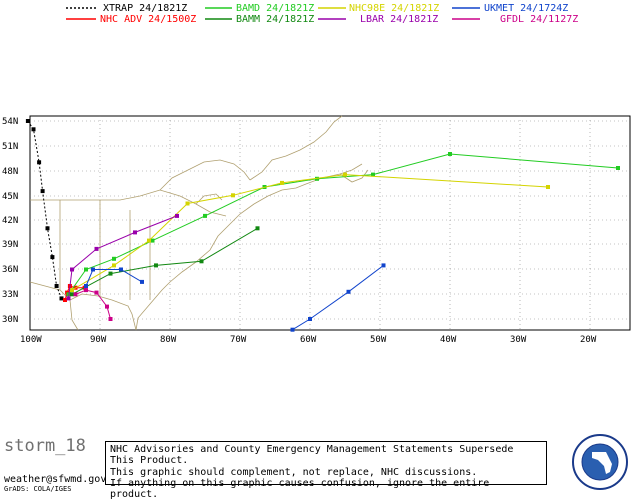 This screenshot has height=500, width=640. What do you see at coordinates (238, 340) in the screenshot?
I see `lon-label: 70W` at bounding box center [238, 340].